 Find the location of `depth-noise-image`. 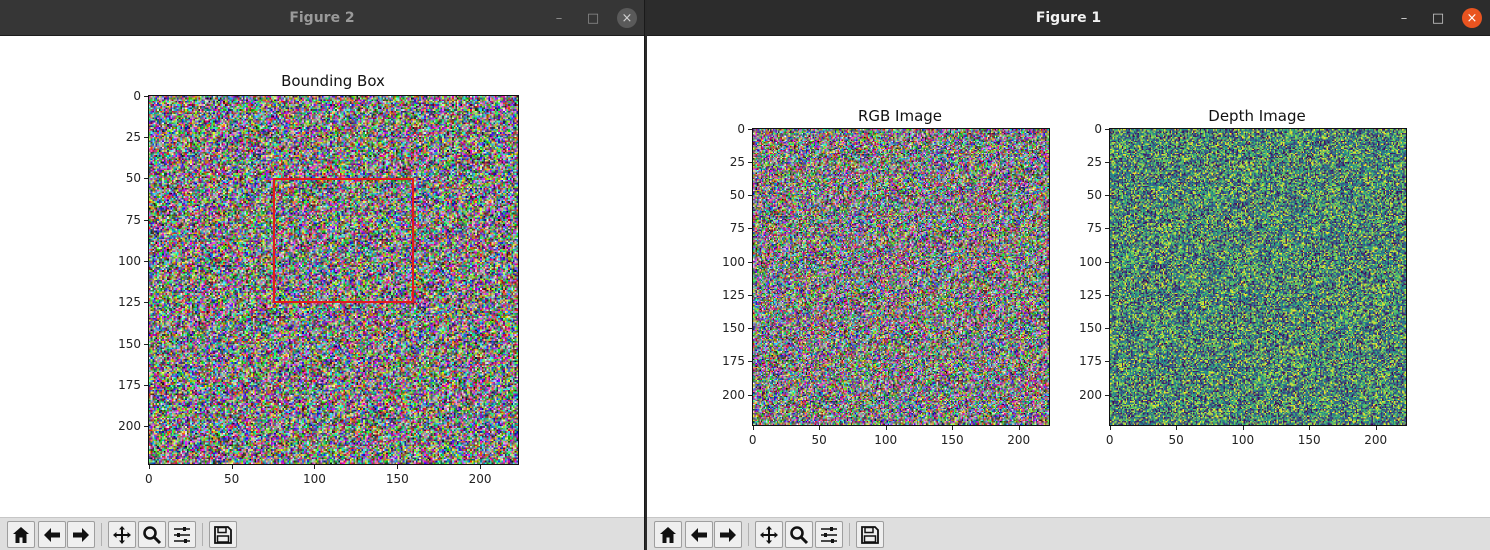

depth-noise-image is located at coordinates (1258, 277).